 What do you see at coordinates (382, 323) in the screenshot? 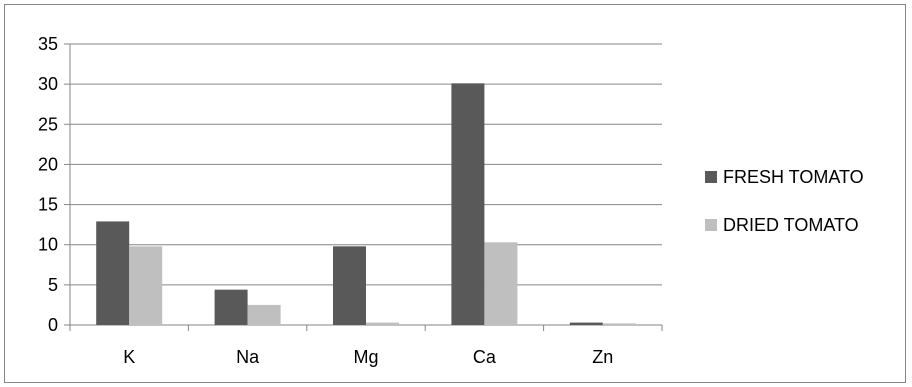
I see `bar-dried-tomato-mg` at bounding box center [382, 323].